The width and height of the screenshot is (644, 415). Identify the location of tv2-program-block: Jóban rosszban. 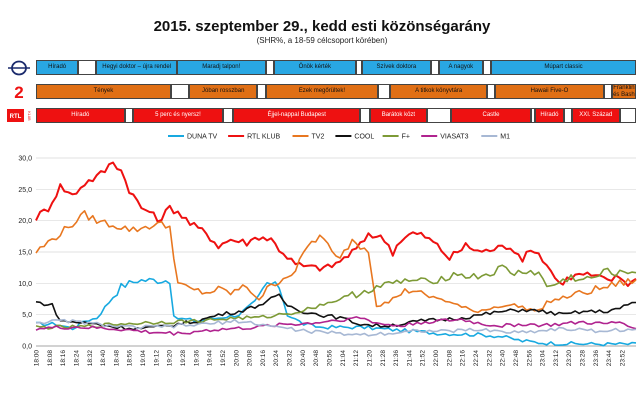
(223, 91).